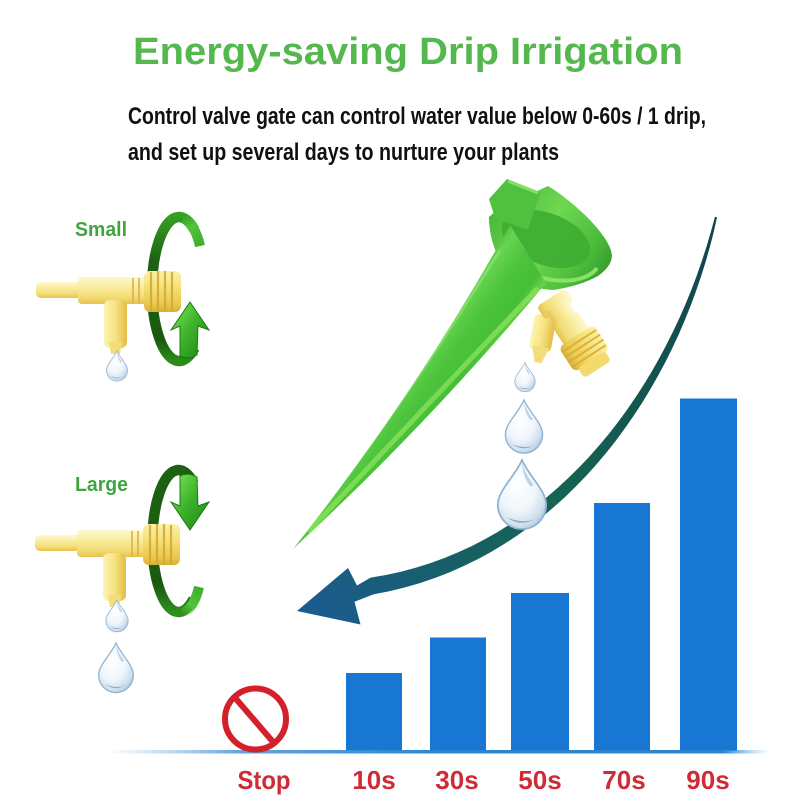 The height and width of the screenshot is (805, 800). I want to click on svg-text: Large, so click(101, 485).